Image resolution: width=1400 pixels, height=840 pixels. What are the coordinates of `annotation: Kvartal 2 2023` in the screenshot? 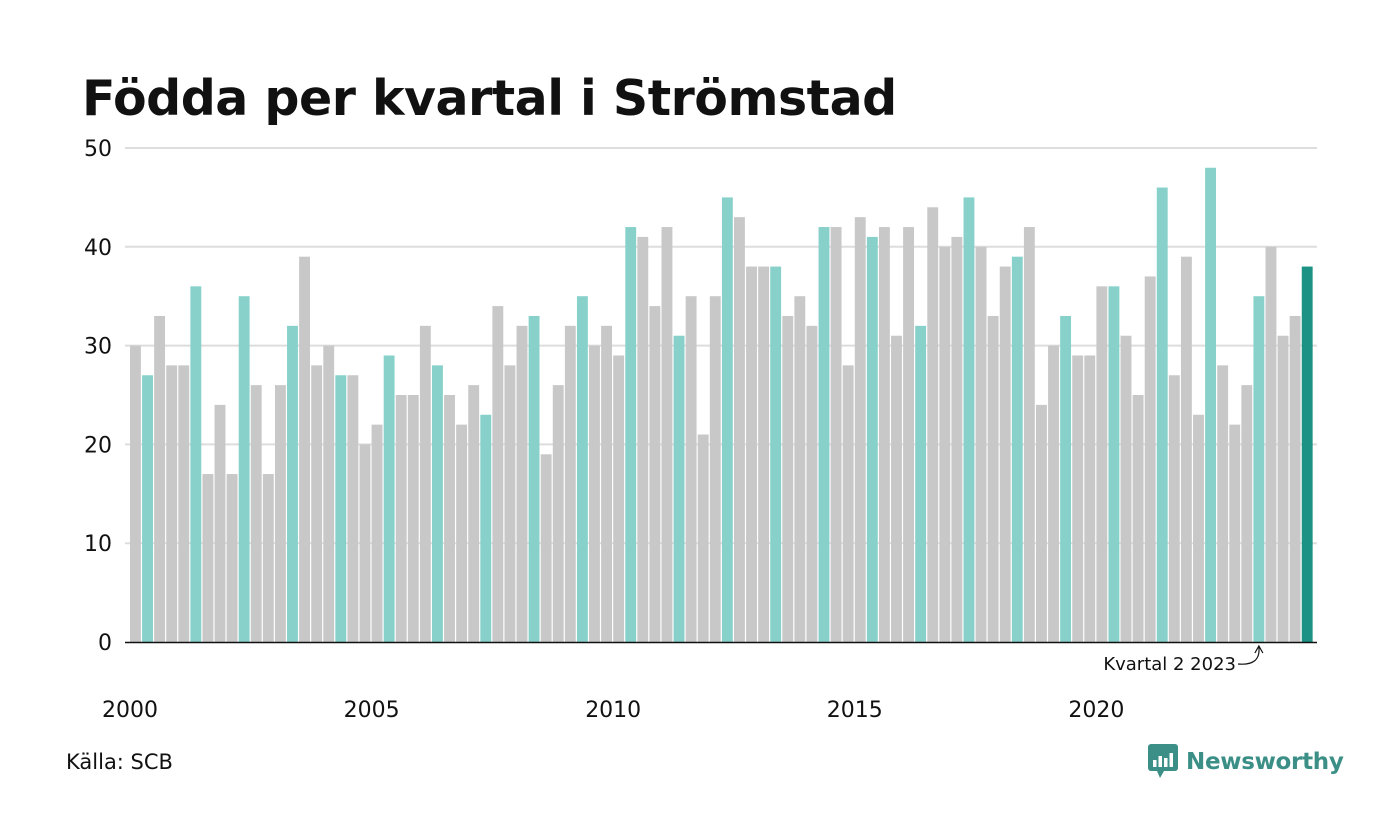 It's located at (1183, 659).